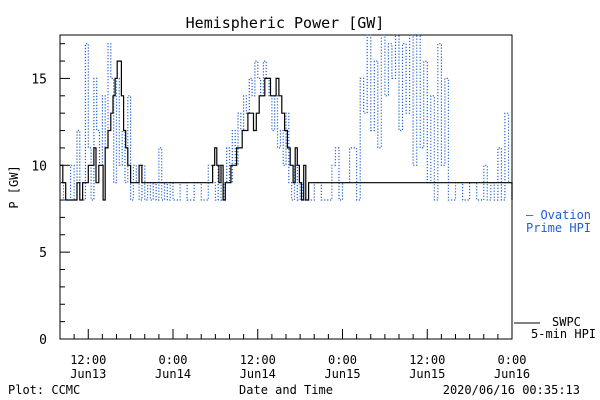 This screenshot has width=600, height=400. What do you see at coordinates (511, 390) in the screenshot?
I see `footer-timestamp: 2020/06/16 00:35:13` at bounding box center [511, 390].